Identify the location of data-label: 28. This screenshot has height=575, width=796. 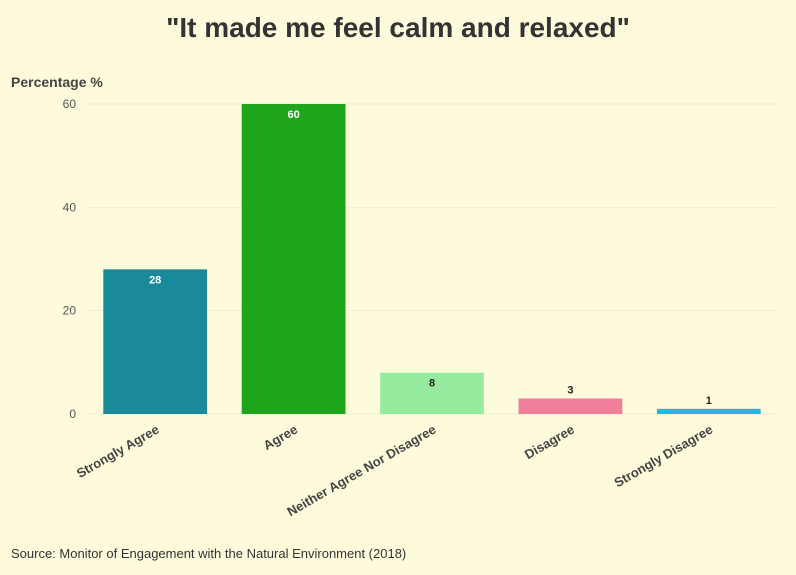
(155, 280).